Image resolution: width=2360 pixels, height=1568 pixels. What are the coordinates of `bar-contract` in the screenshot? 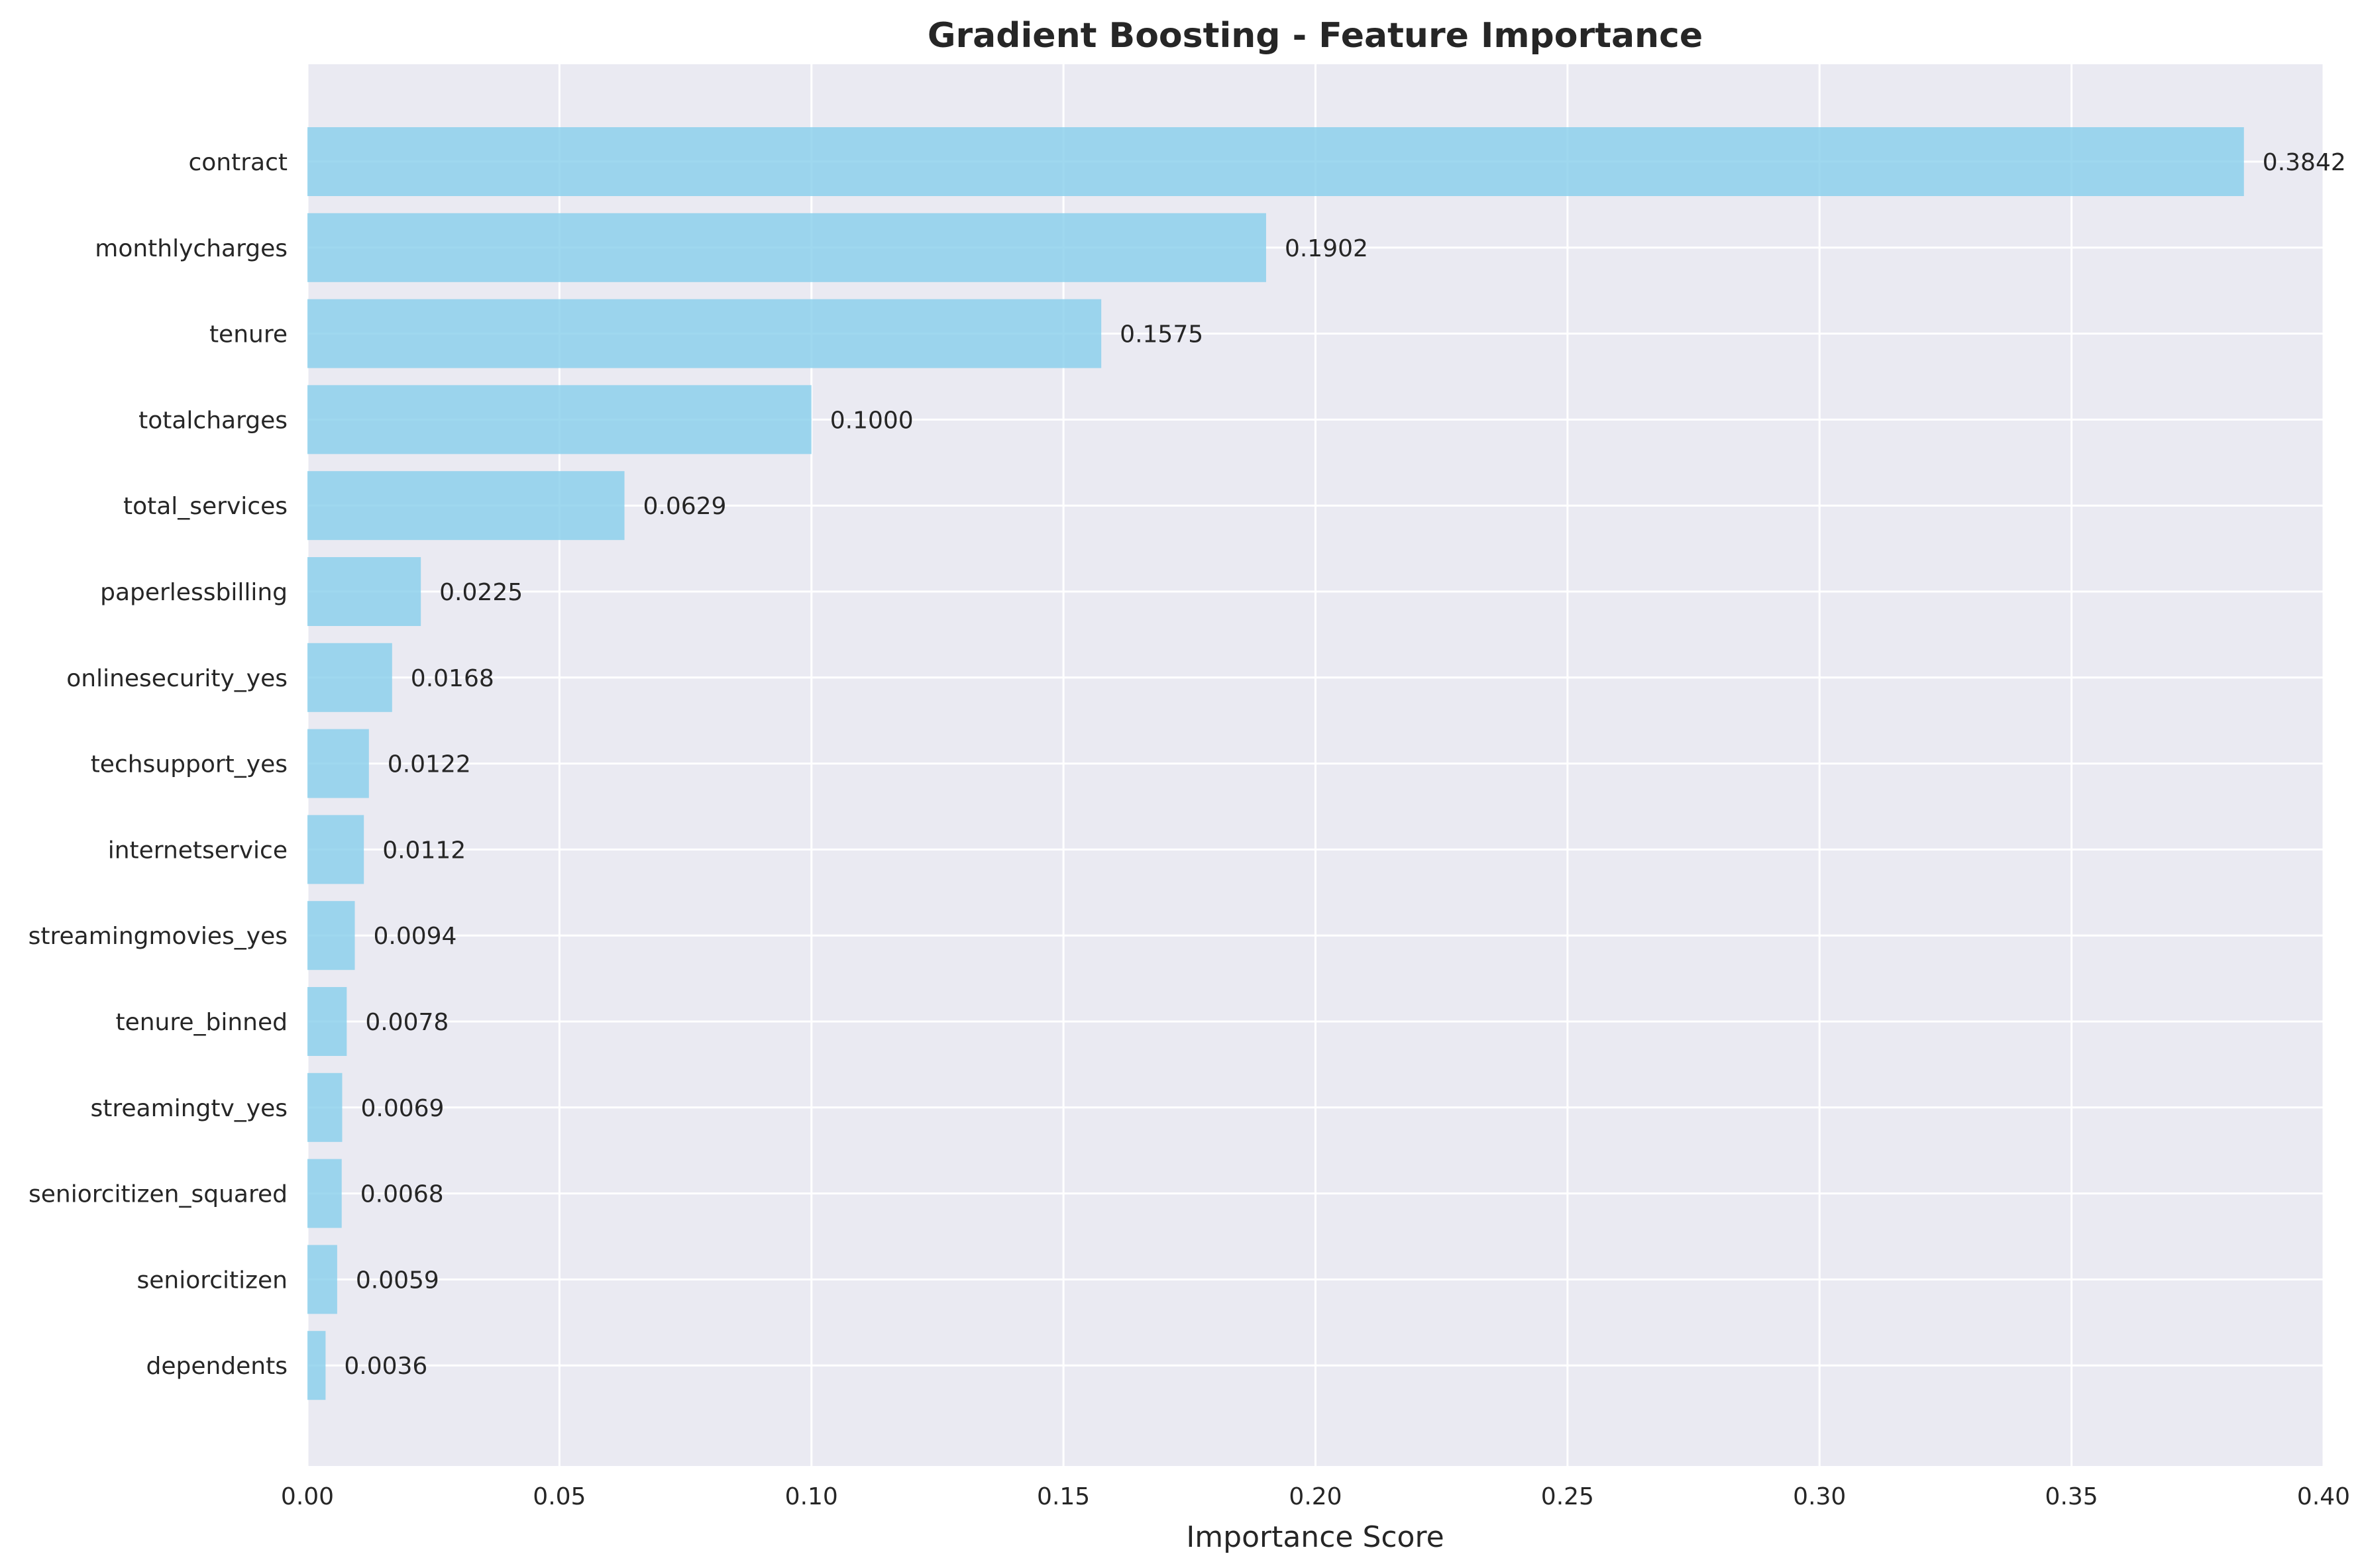 It's located at (1276, 161).